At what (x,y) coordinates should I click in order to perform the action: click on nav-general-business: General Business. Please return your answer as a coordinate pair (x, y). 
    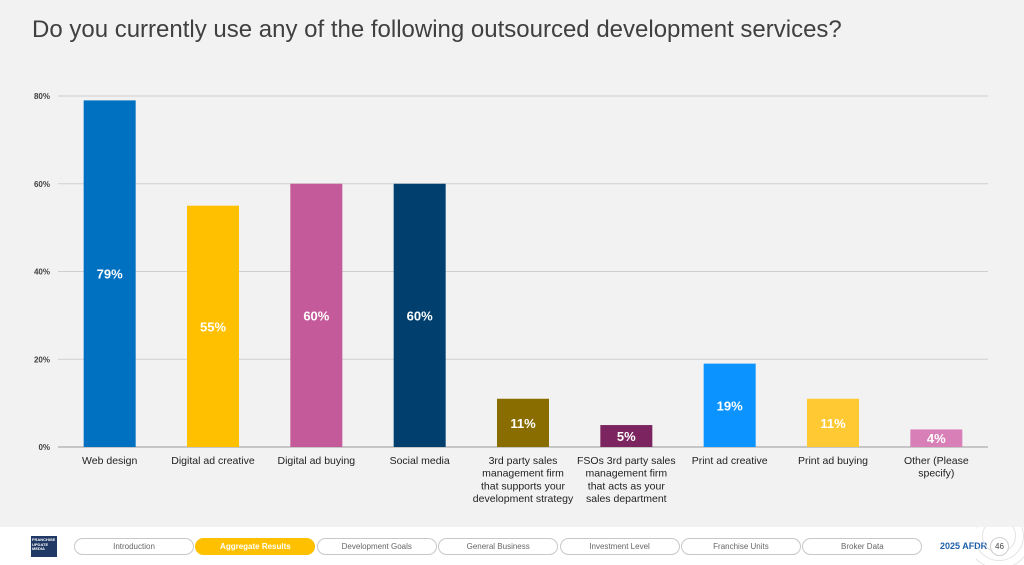
    Looking at the image, I should click on (498, 546).